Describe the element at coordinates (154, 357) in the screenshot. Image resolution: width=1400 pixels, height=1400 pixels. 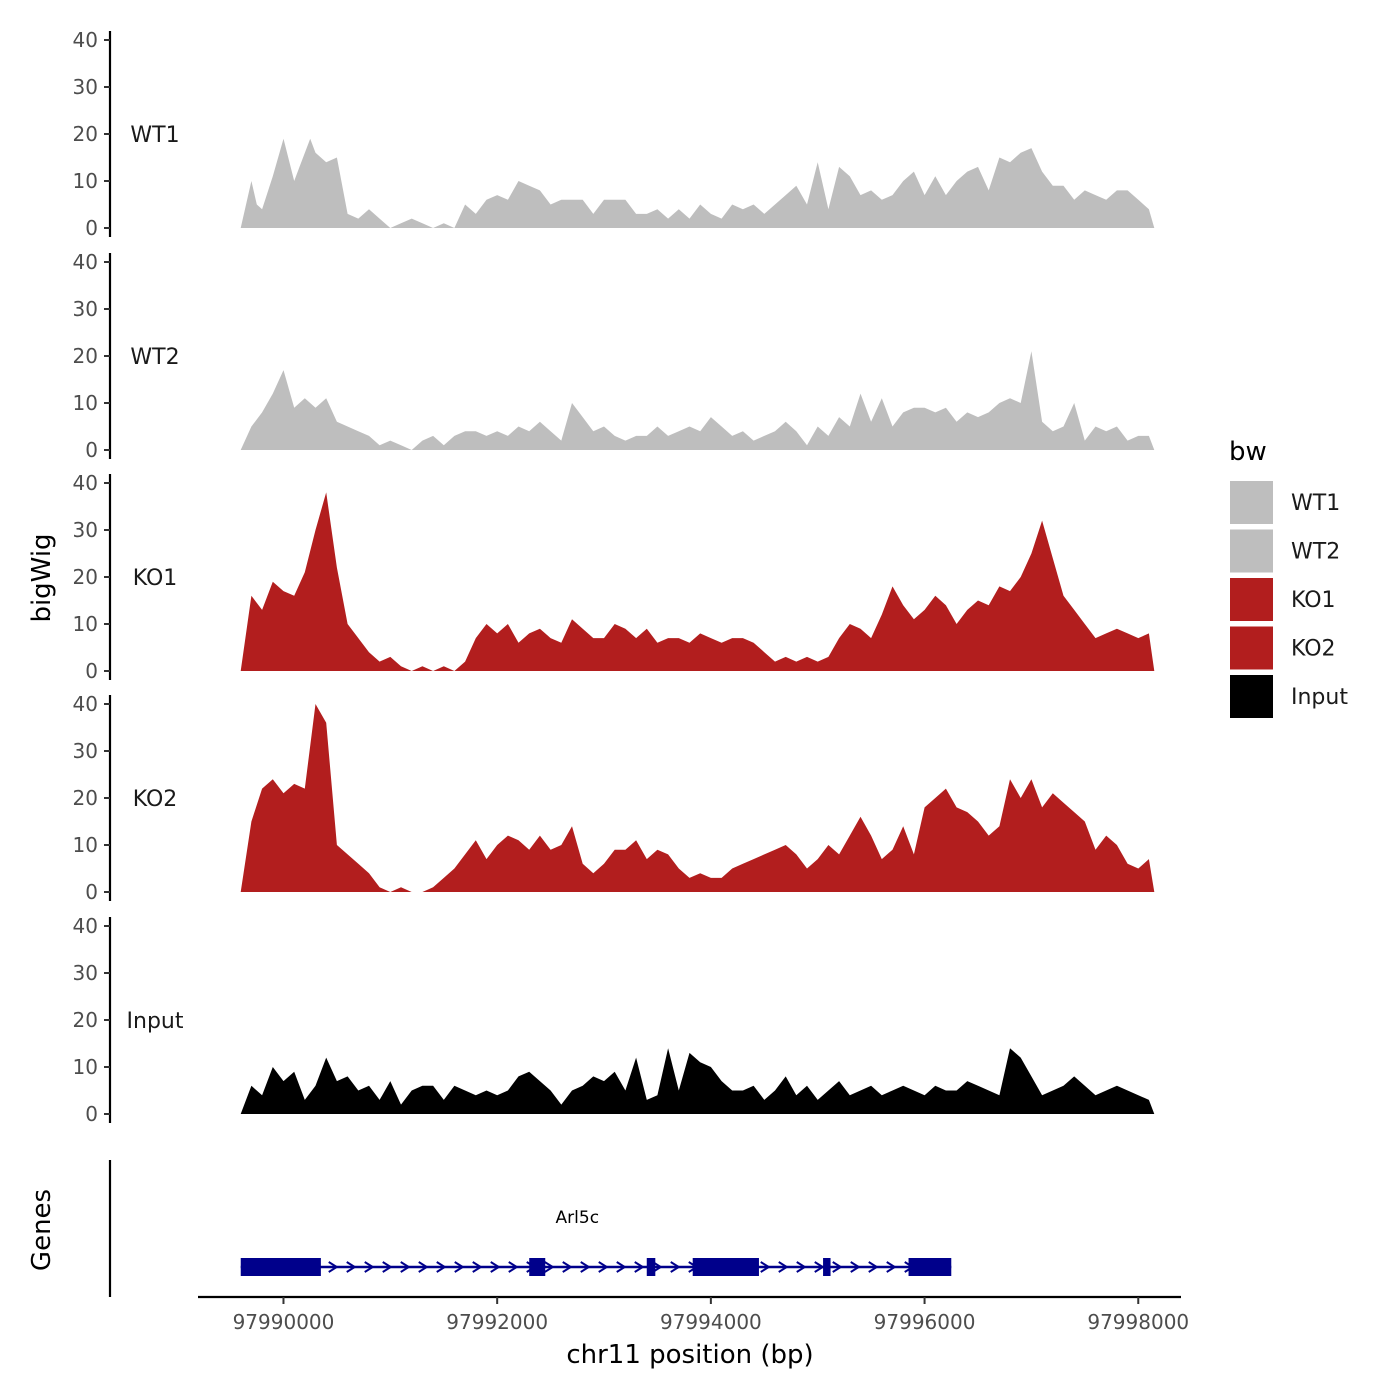
I see `track-label: WT2` at that location.